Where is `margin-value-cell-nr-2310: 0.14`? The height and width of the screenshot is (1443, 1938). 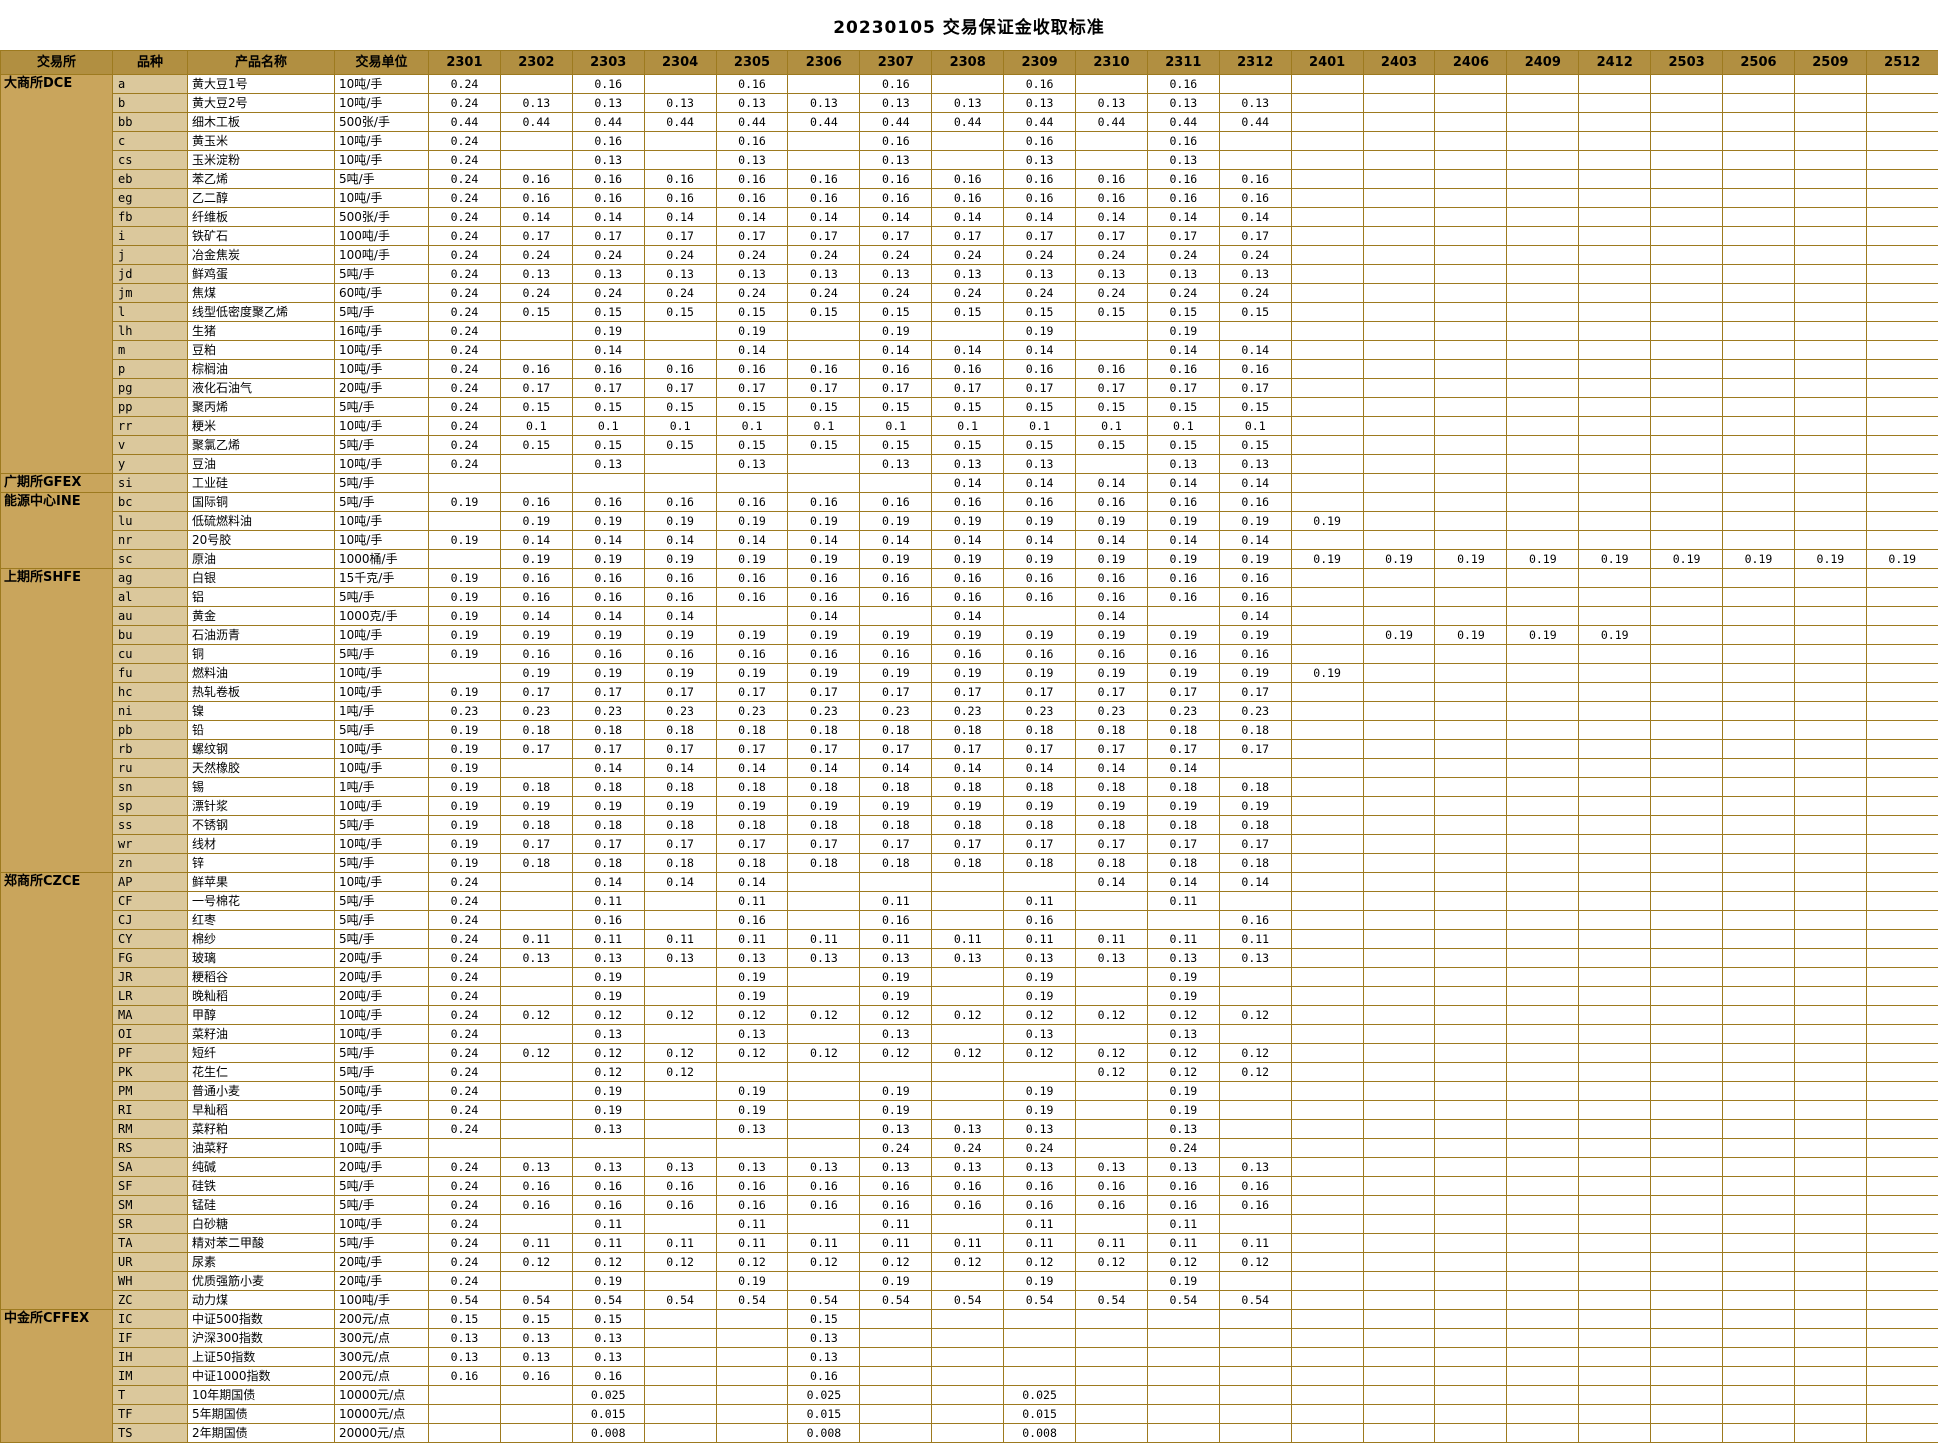 margin-value-cell-nr-2310: 0.14 is located at coordinates (1112, 540).